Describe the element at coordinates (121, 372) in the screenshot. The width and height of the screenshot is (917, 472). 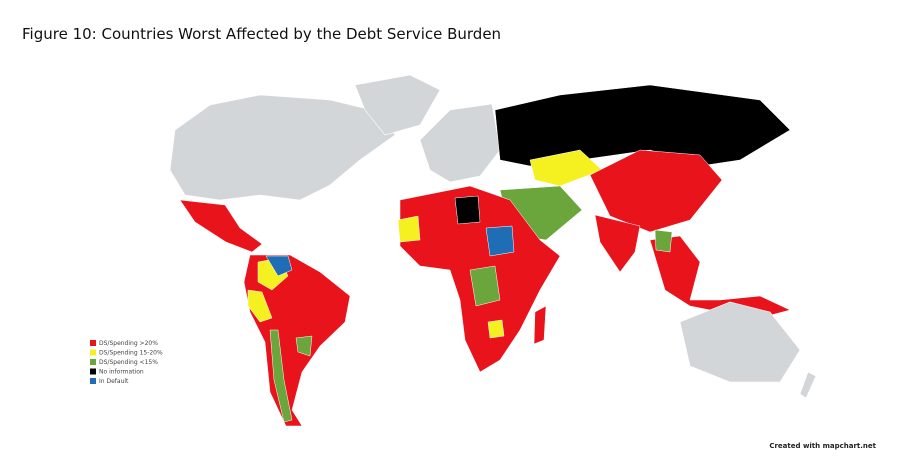
I see `legend-label: No information` at that location.